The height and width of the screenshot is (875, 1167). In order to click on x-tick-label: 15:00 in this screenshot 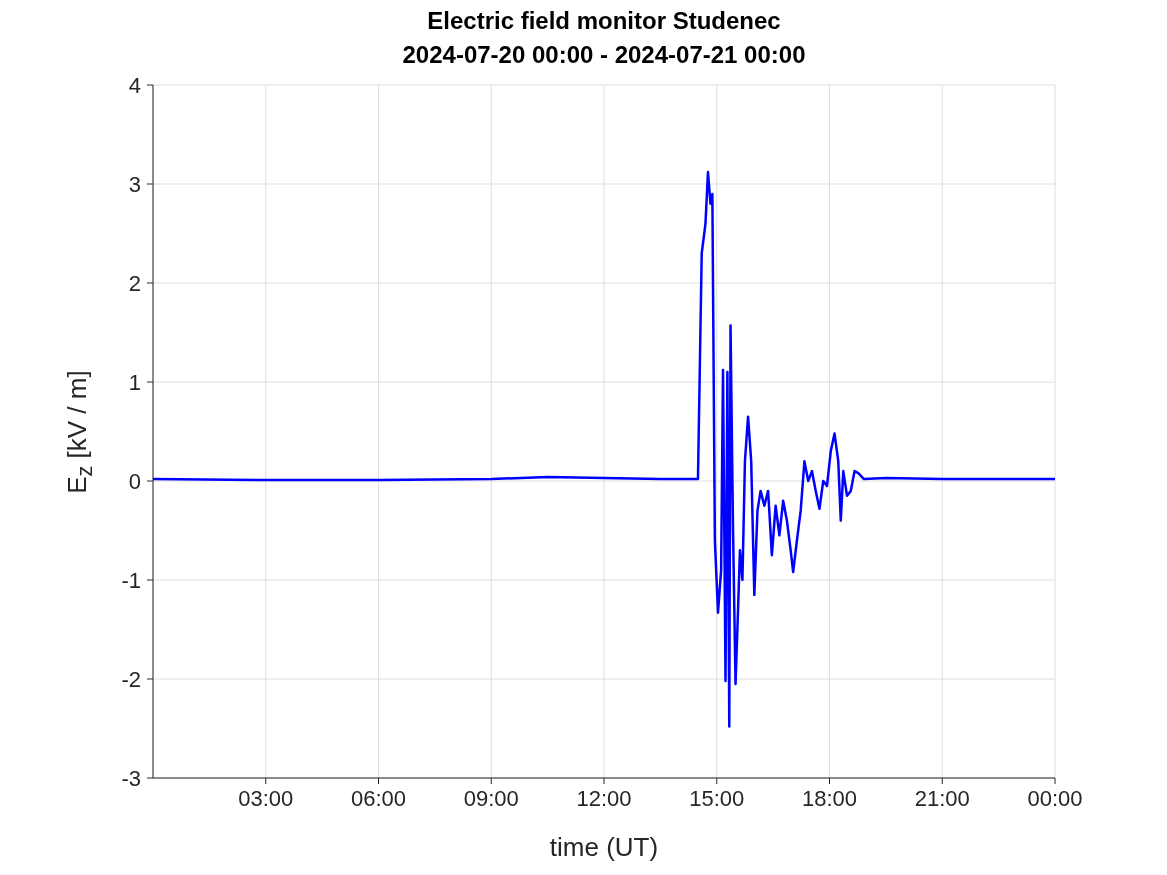, I will do `click(717, 798)`.